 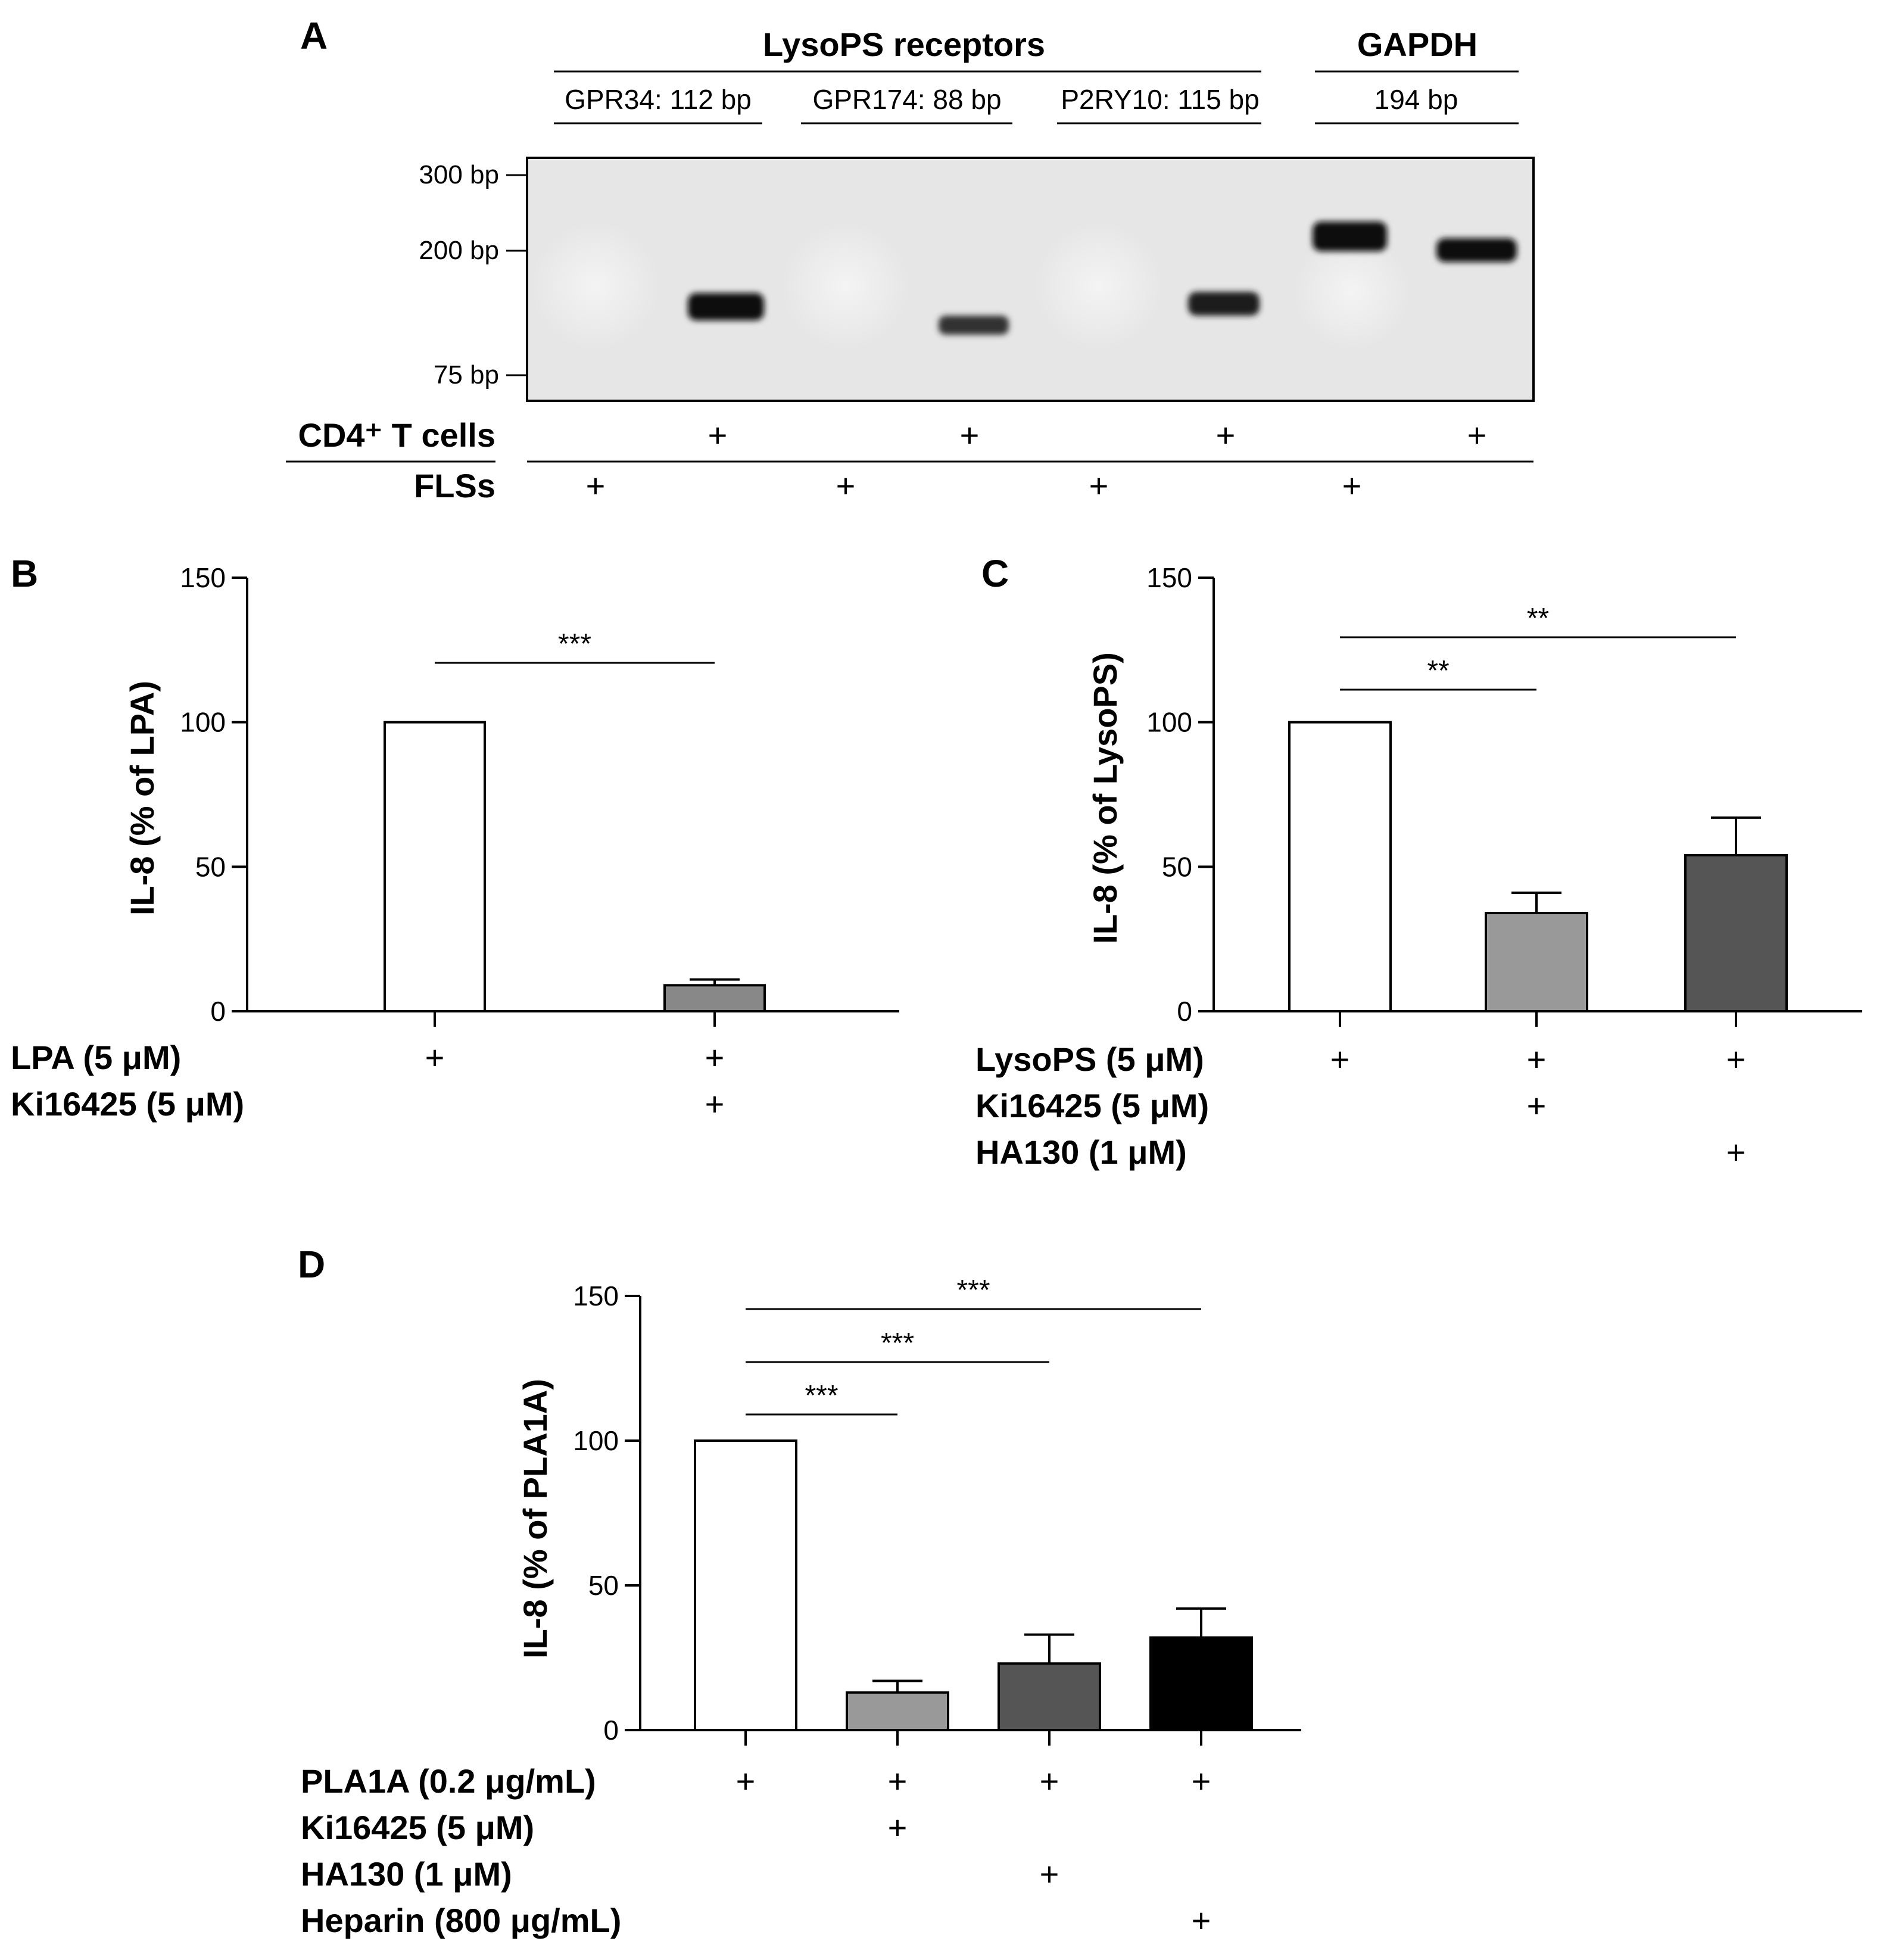 What do you see at coordinates (904, 44) in the screenshot?
I see `group-label-lysops: LysoPS receptors` at bounding box center [904, 44].